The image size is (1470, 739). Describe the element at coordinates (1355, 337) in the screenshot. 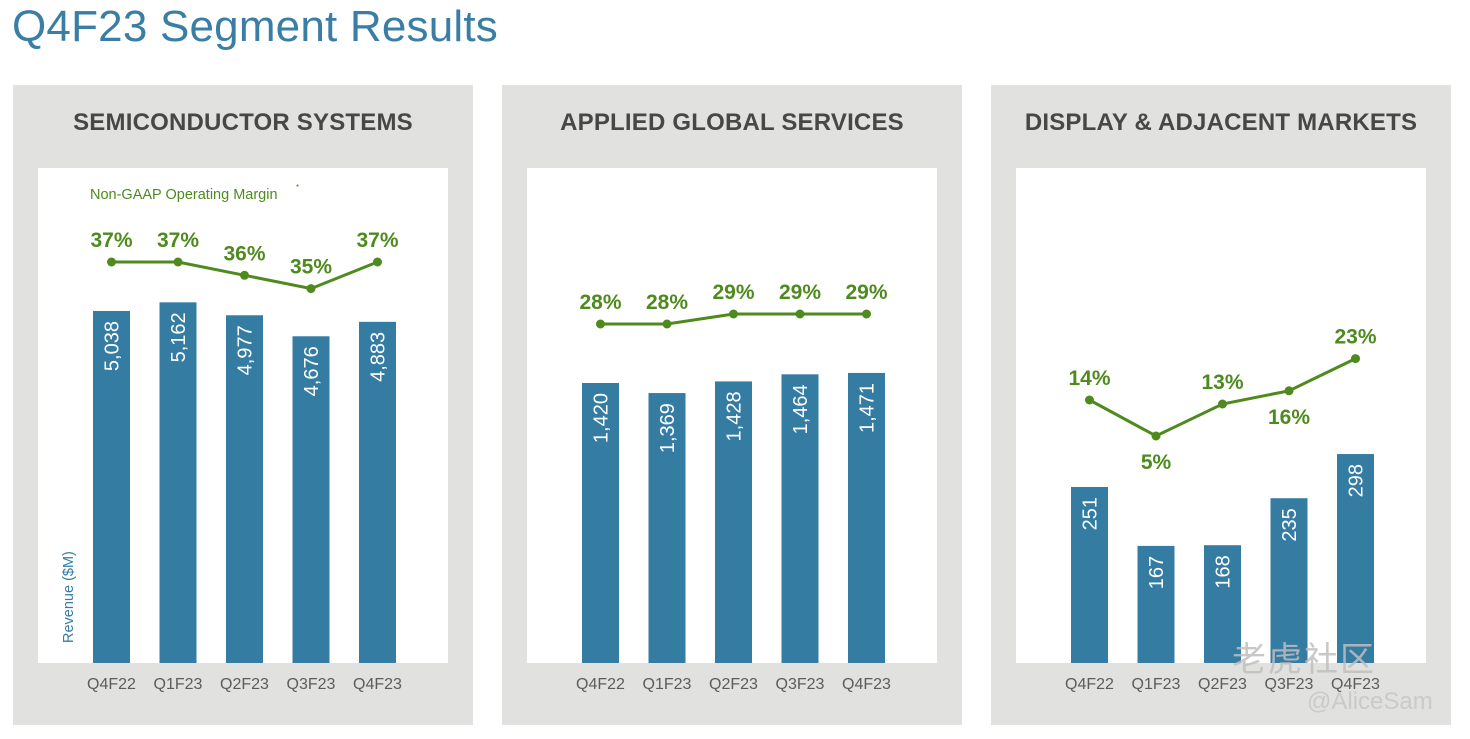

I see `margin-label: 23%` at that location.